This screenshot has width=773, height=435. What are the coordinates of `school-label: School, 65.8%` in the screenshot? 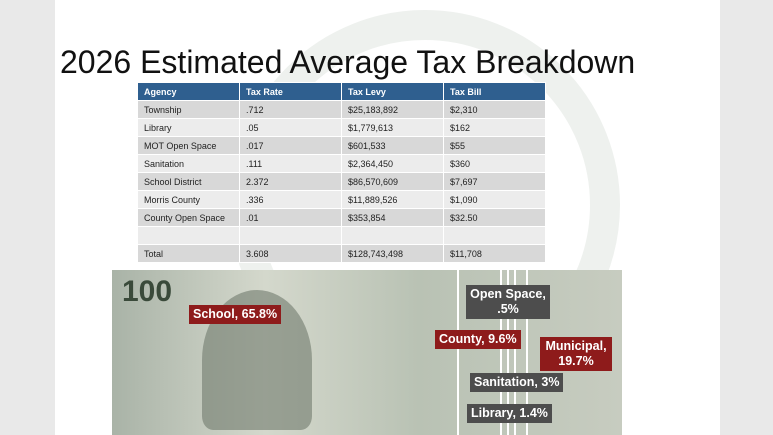 It's located at (235, 314).